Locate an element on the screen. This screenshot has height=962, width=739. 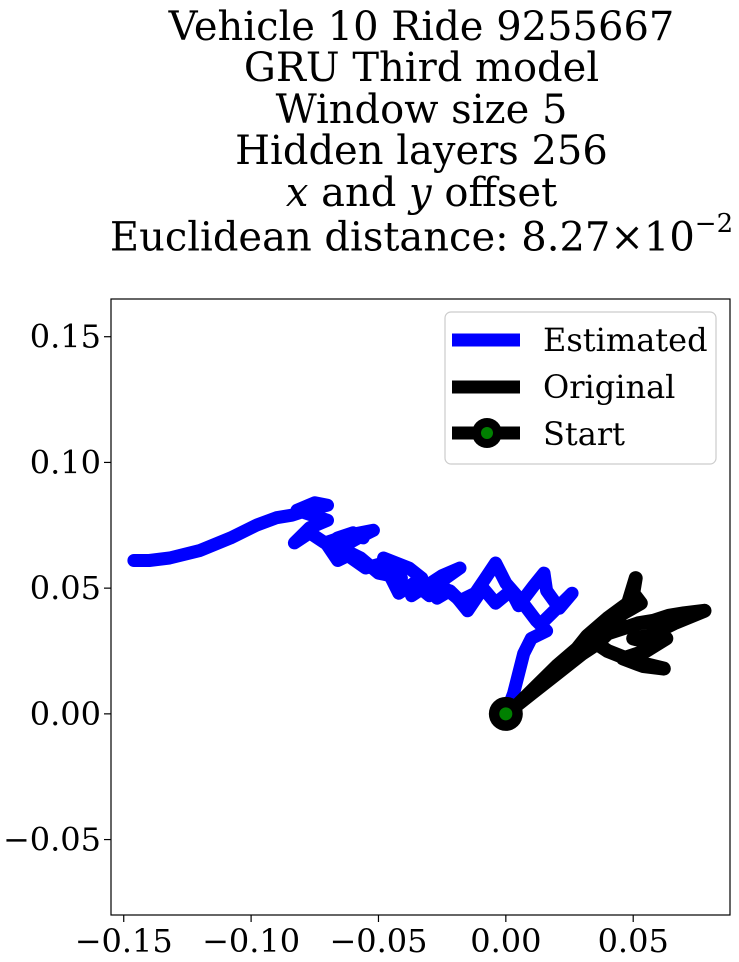
legend-estimated-label: Estimated is located at coordinates (625, 340).